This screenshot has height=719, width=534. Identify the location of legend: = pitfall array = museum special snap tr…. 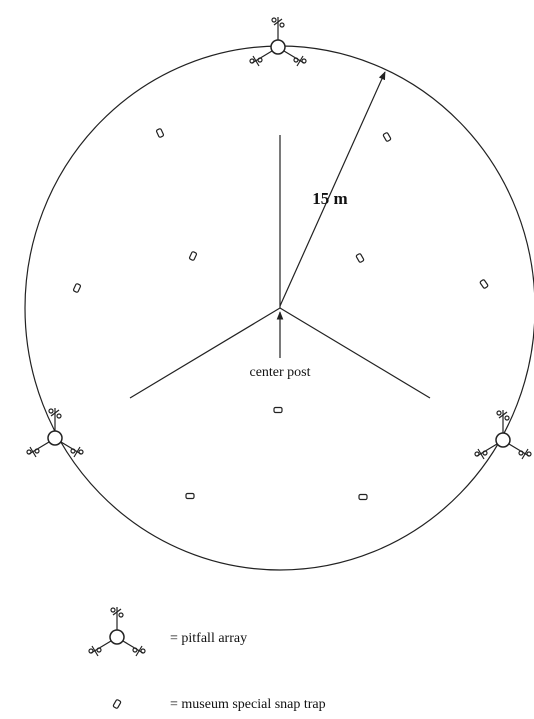
(207, 659).